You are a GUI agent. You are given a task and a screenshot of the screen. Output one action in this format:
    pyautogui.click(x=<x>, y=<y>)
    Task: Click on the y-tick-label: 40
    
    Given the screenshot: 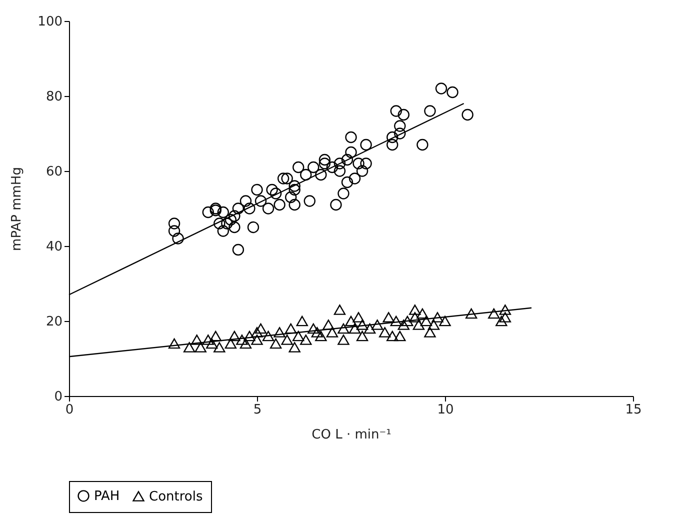 What is the action you would take?
    pyautogui.click(x=54, y=247)
    